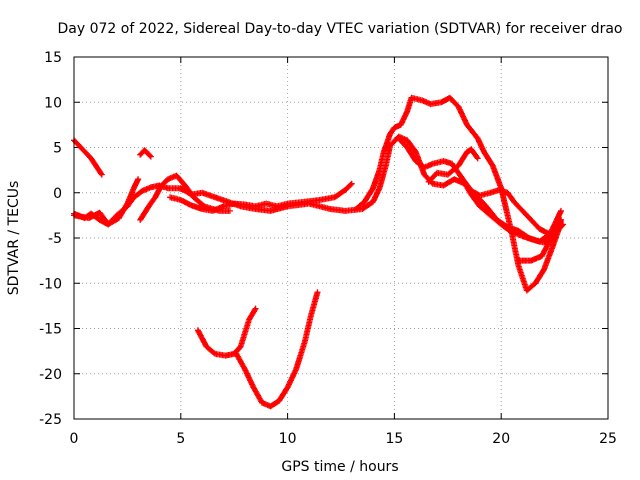 This screenshot has height=480, width=640. Describe the element at coordinates (14, 238) in the screenshot. I see `y-axis-label: SDTVAR / TECUs` at that location.